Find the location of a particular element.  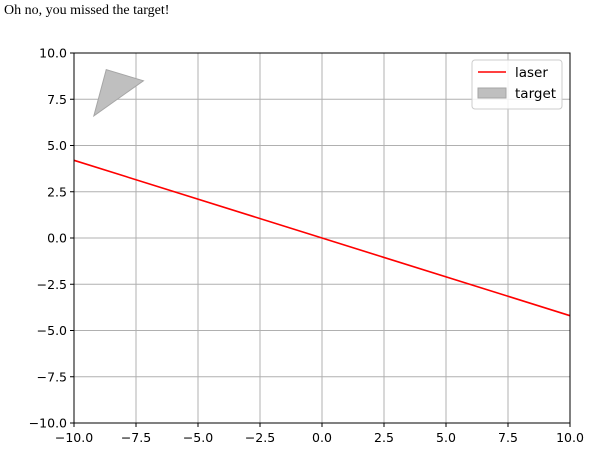

y-tick-label: −2.5 is located at coordinates (52, 284).